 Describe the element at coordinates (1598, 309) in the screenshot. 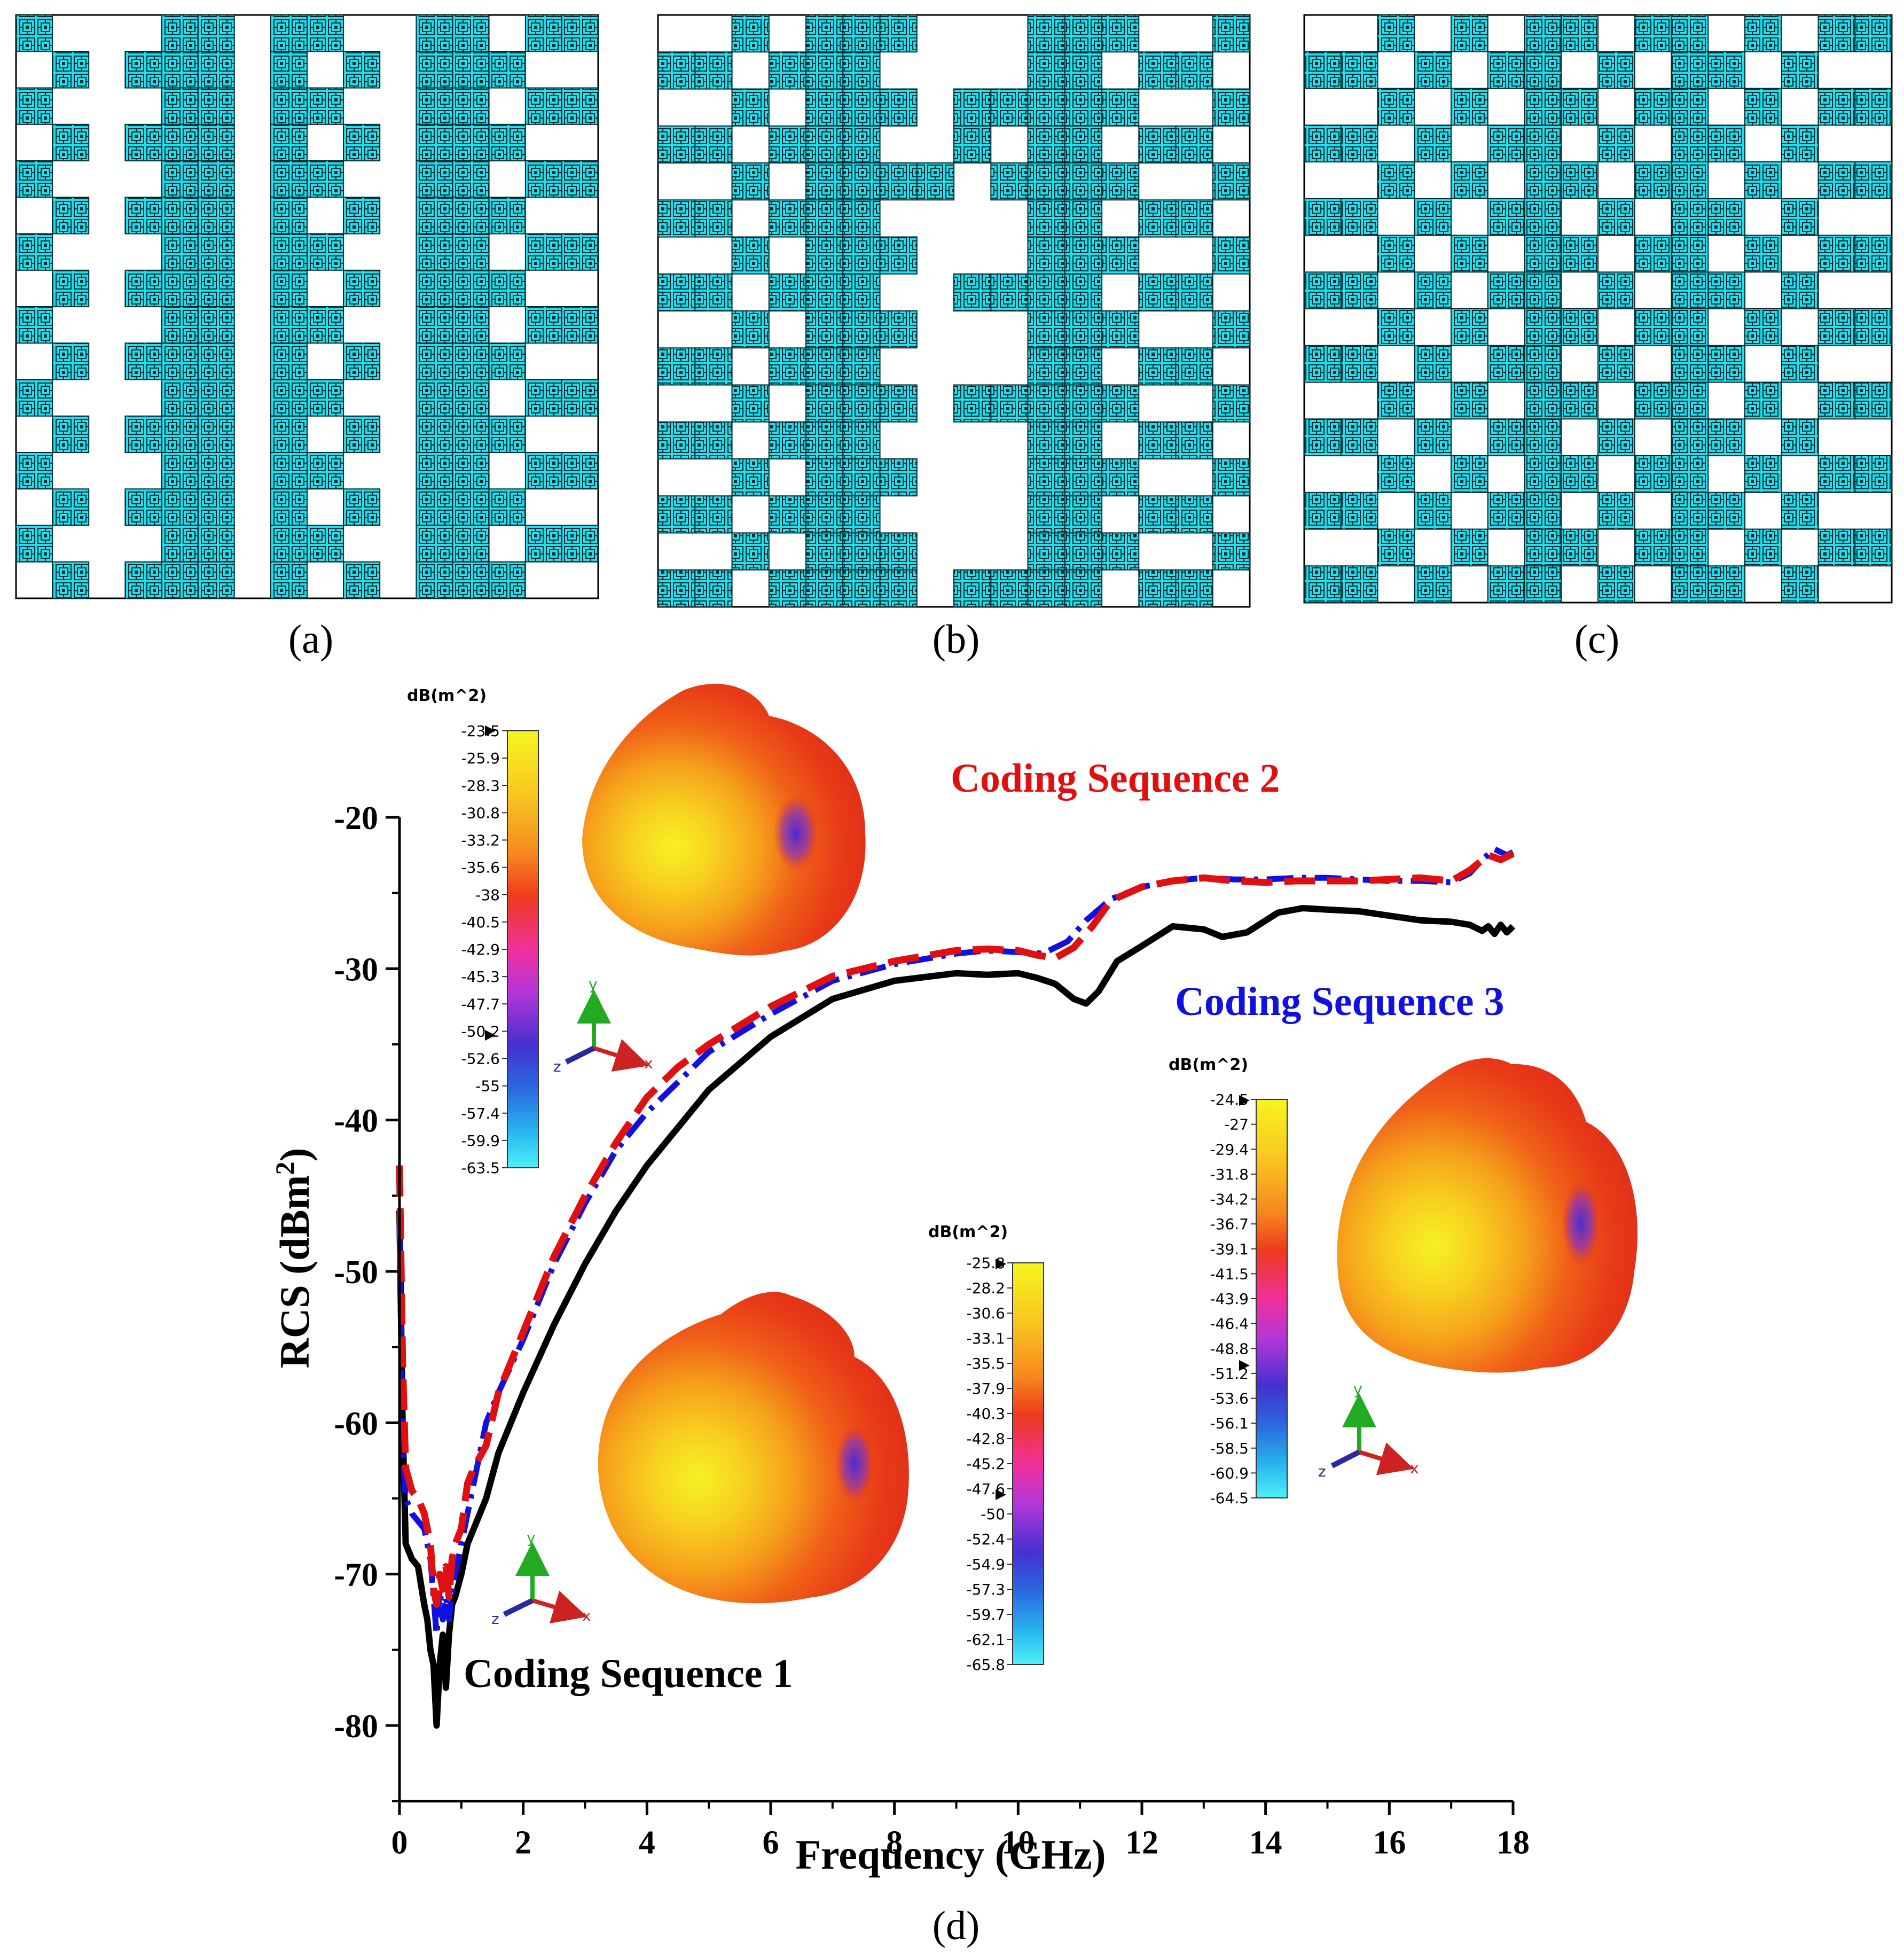

I see `panel-c-metasurface` at that location.